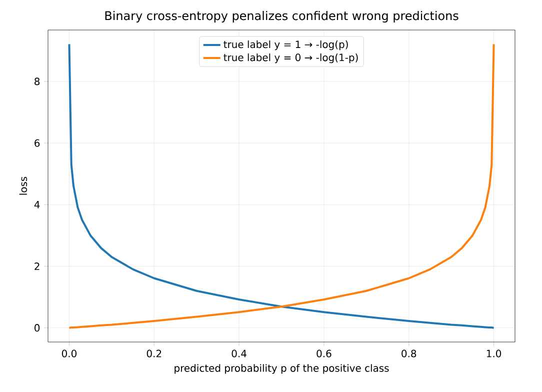 This screenshot has height=392, width=542. What do you see at coordinates (324, 354) in the screenshot?
I see `x-tick-label: 0.6` at bounding box center [324, 354].